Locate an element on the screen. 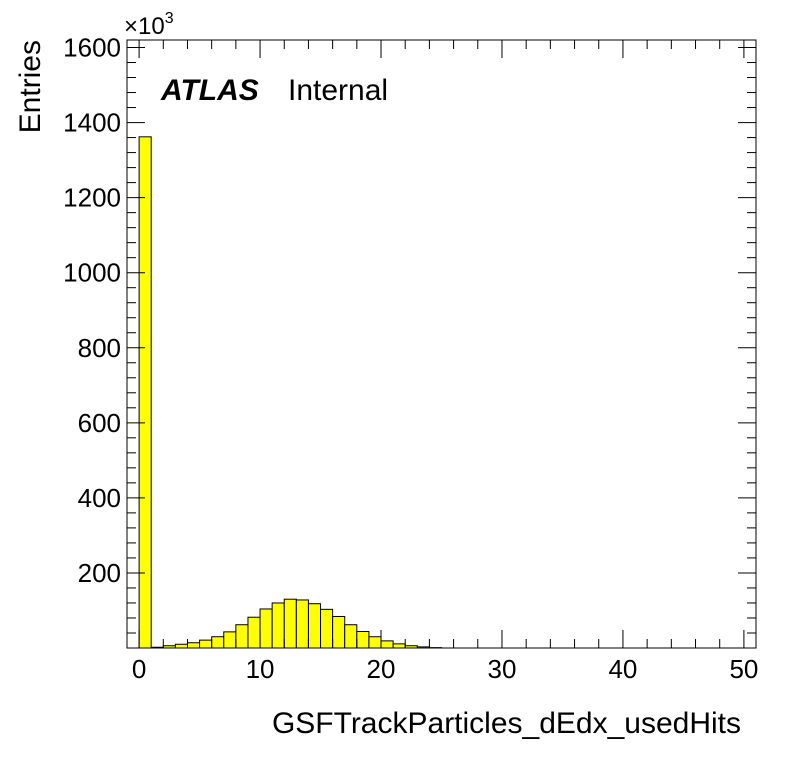 This screenshot has width=796, height=772. x-tick-label: 40 is located at coordinates (622, 669).